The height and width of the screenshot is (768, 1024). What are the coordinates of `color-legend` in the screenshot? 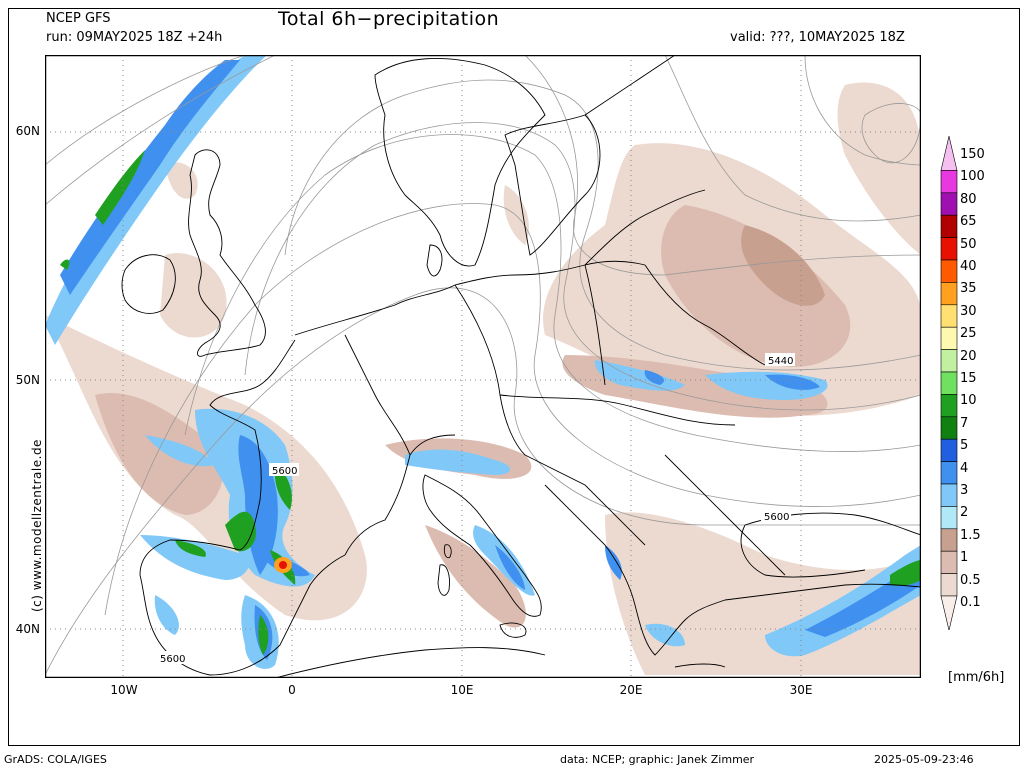 It's located at (949, 383).